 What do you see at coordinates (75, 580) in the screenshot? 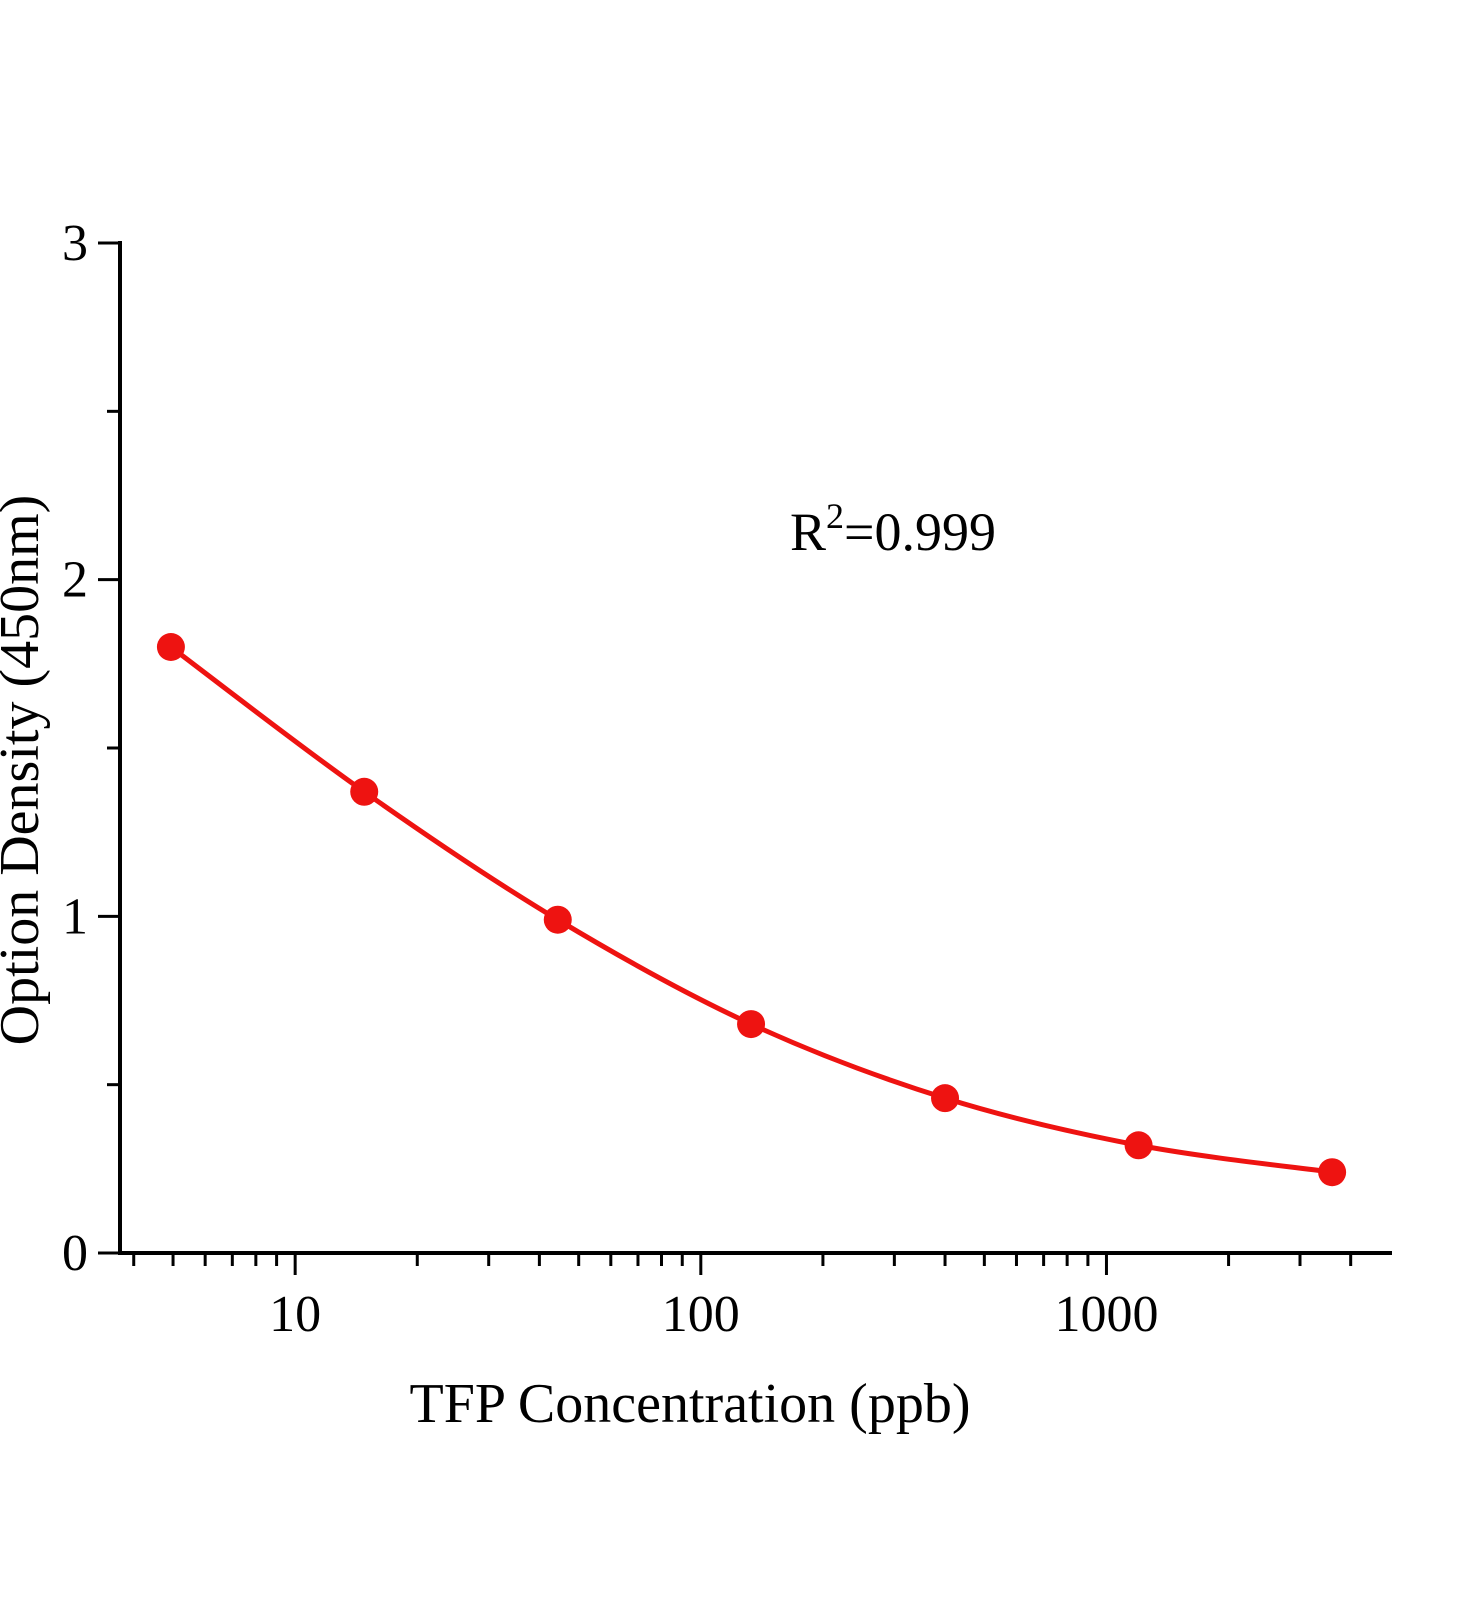
I see `y-tick-label: 2` at bounding box center [75, 580].